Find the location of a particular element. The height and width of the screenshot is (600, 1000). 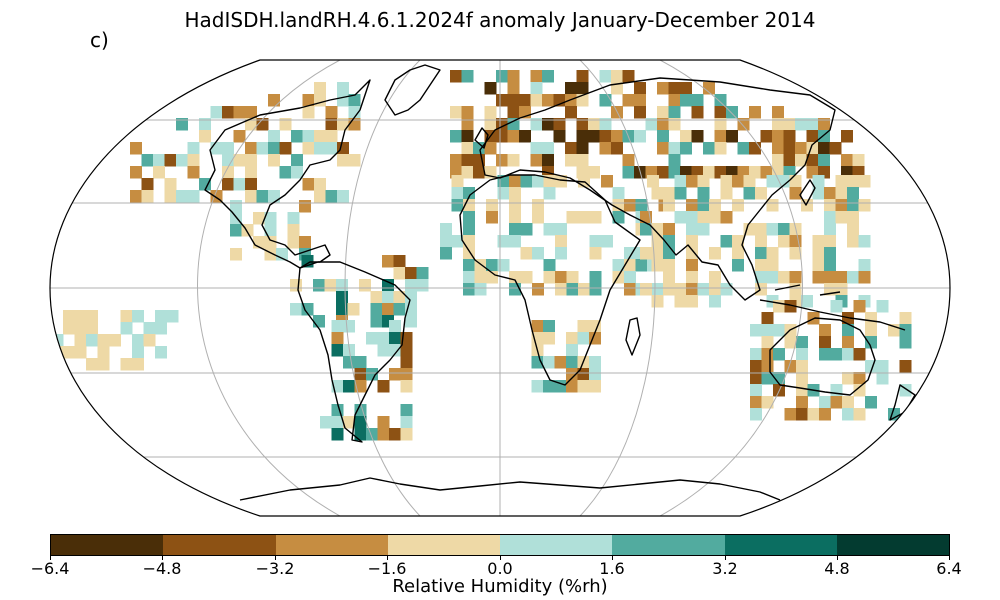

north-america-coast is located at coordinates (287, 174).